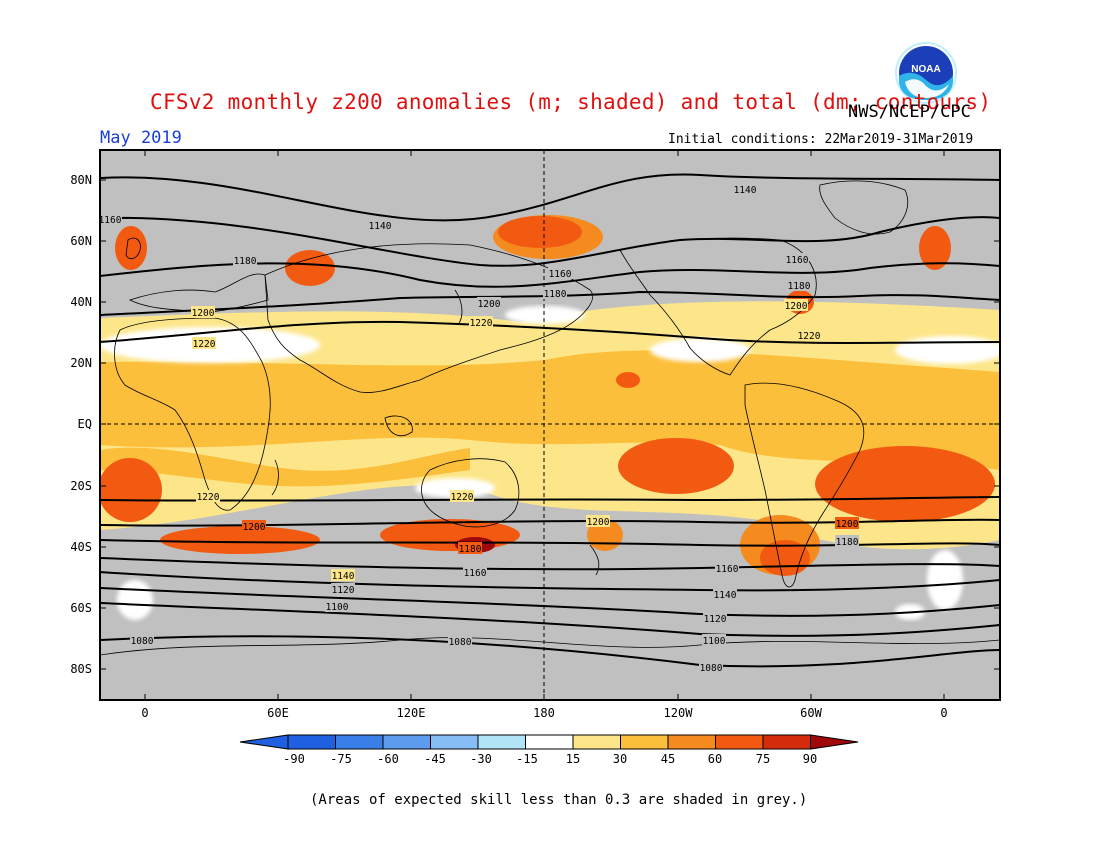 This screenshot has width=1100, height=850. What do you see at coordinates (545, 315) in the screenshot?
I see `white-patch-n-pacific` at bounding box center [545, 315].